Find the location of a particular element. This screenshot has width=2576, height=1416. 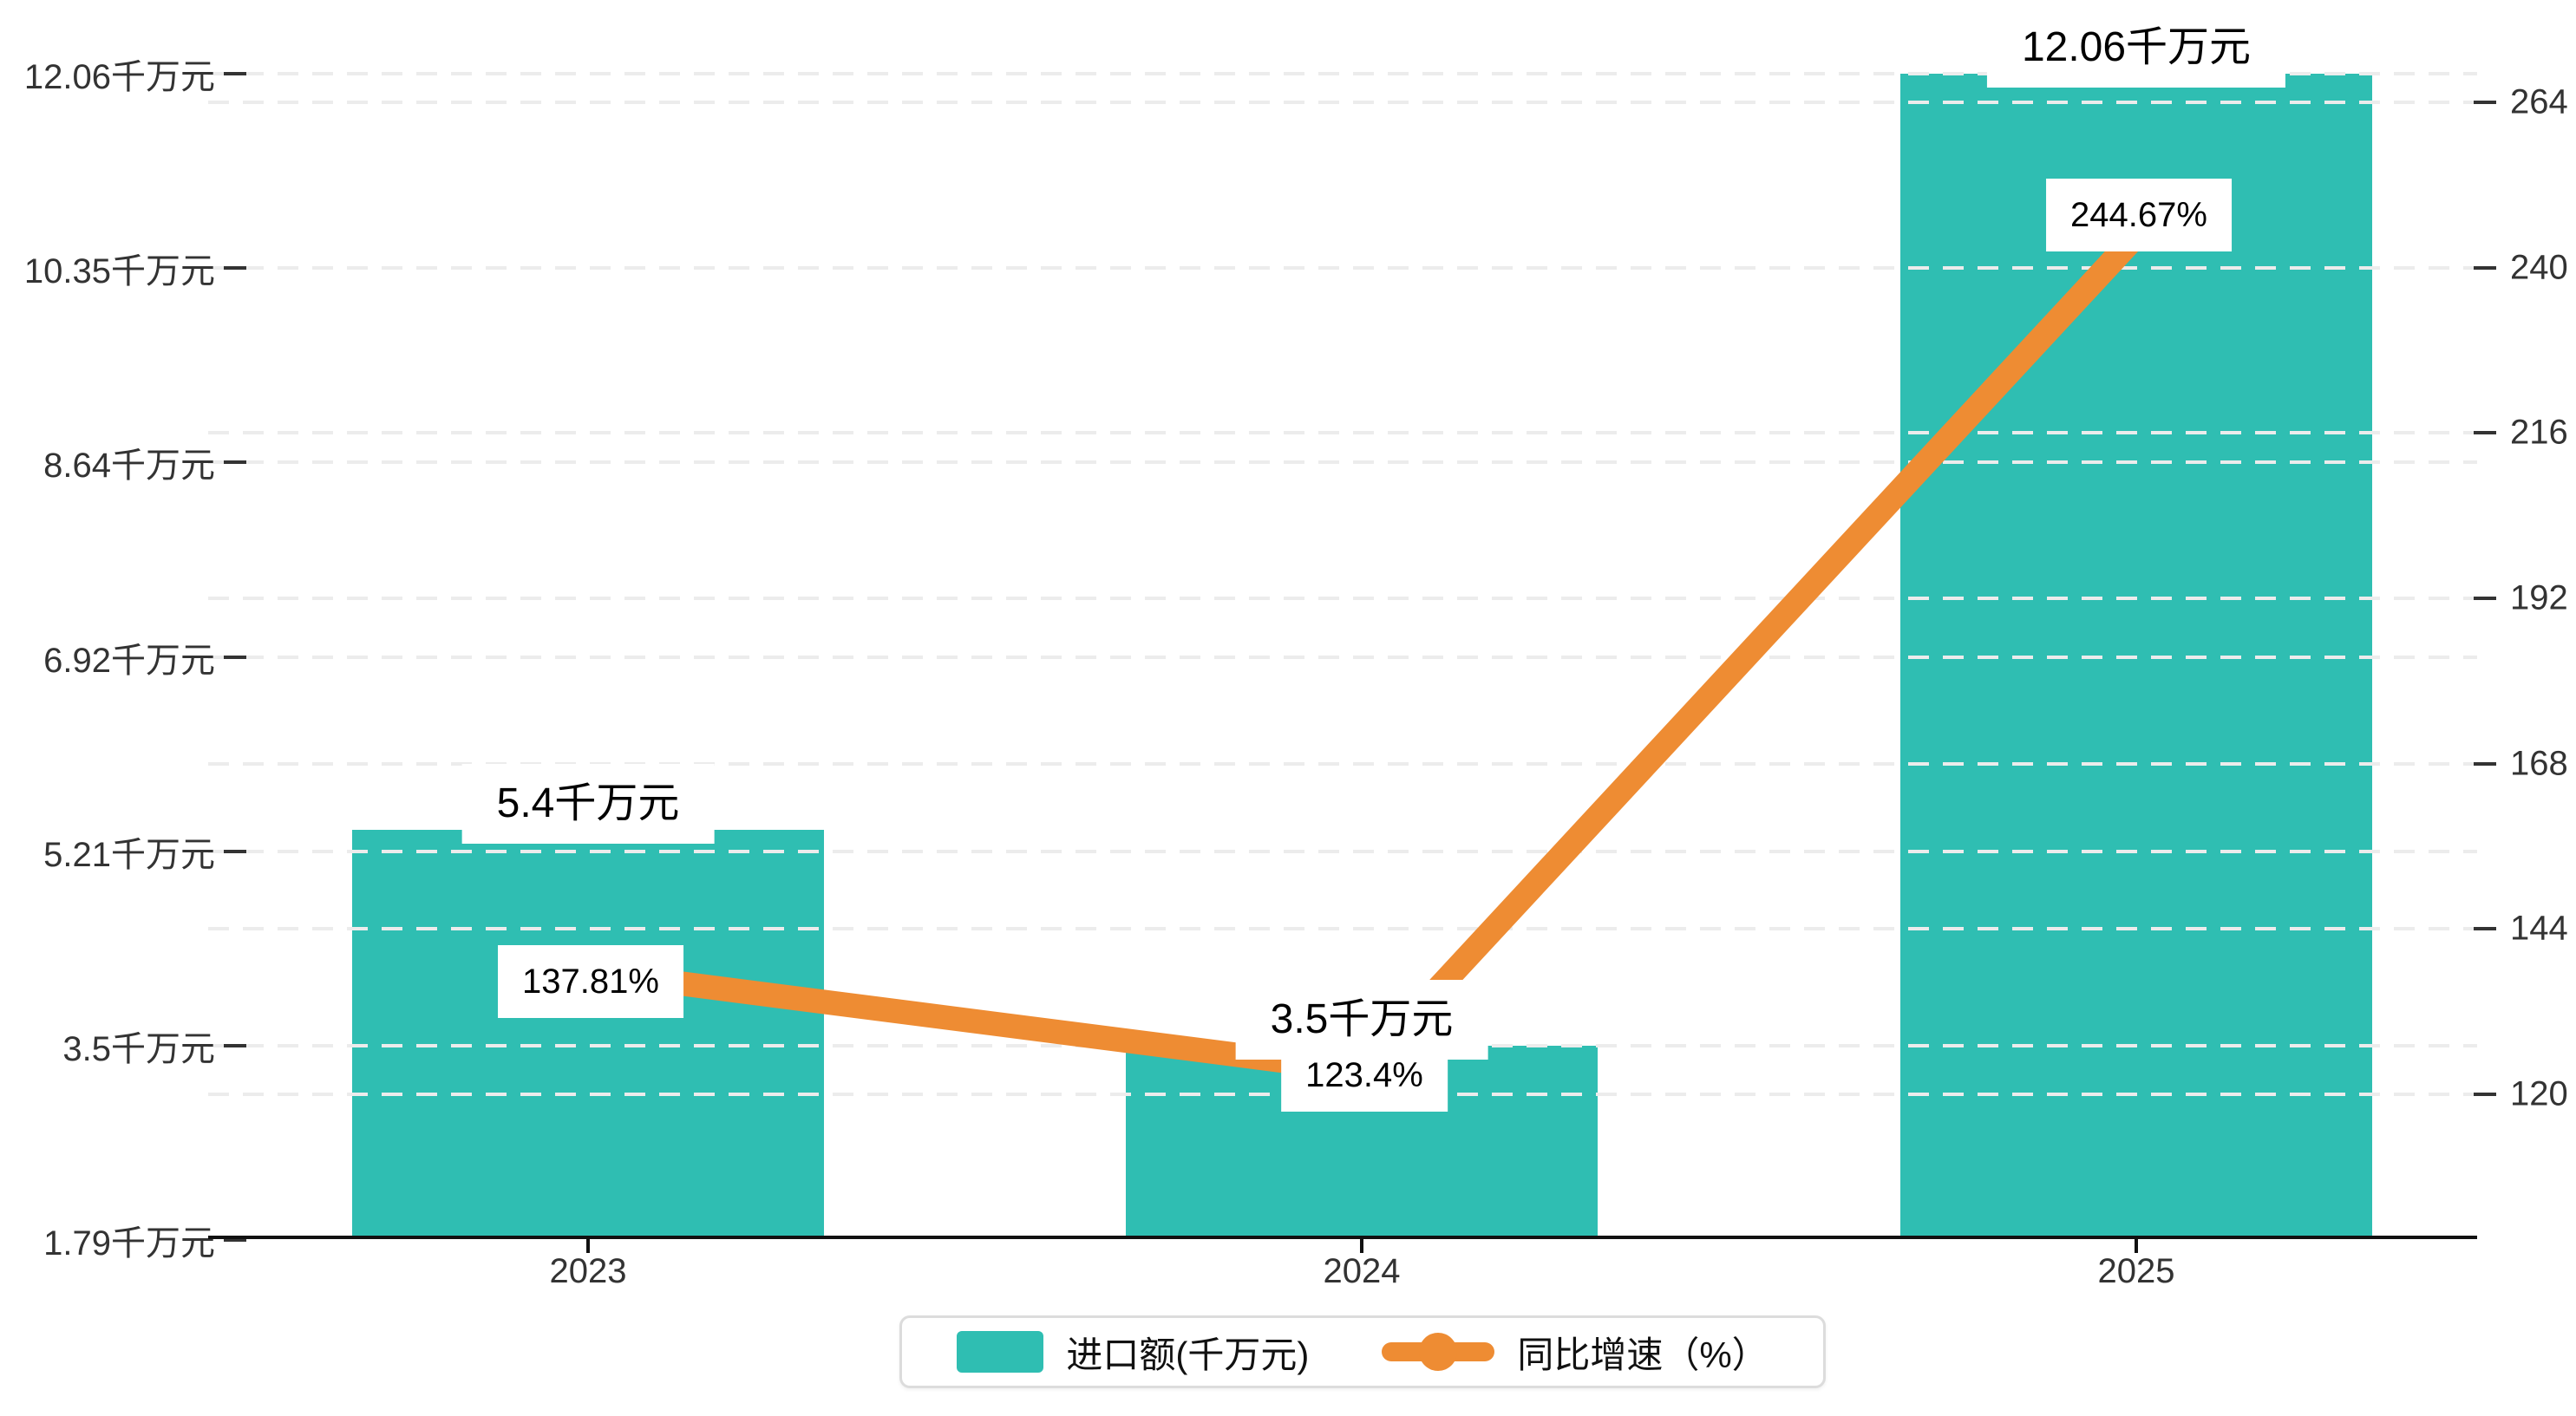

y-axis-left-label: 12.06千万元 is located at coordinates (119, 77).